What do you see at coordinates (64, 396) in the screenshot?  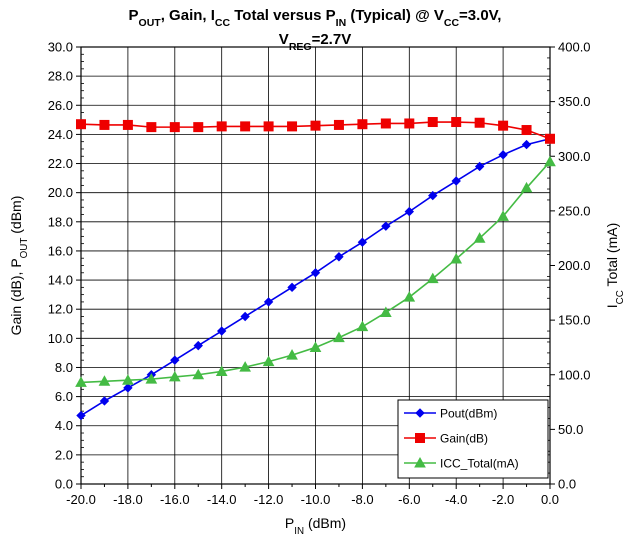 I see `y-left-tick-label: 6.0` at bounding box center [64, 396].